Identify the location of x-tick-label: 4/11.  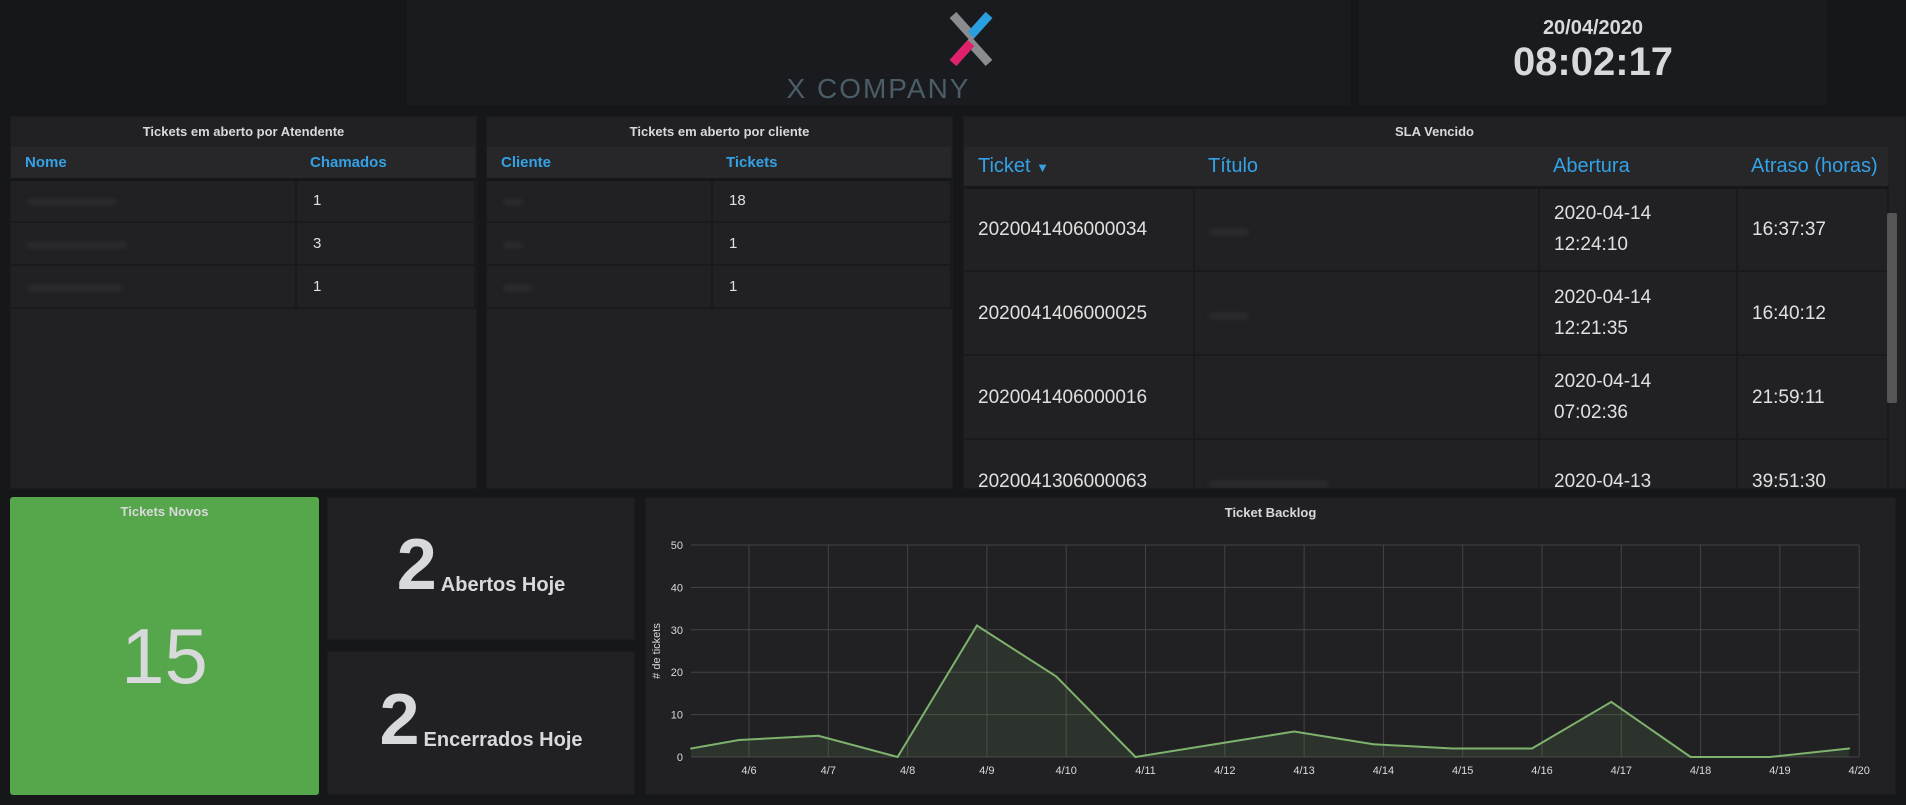
(1145, 771).